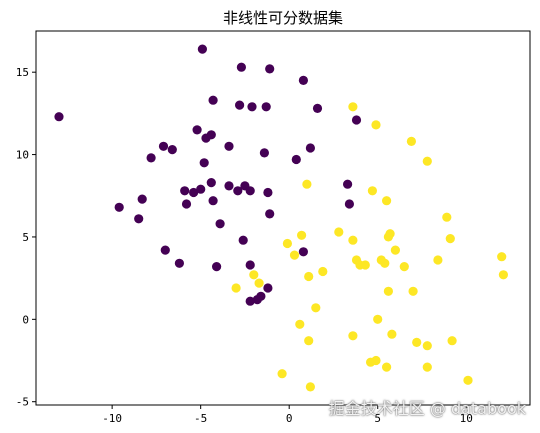 The image size is (540, 433). I want to click on y-axis: -5 0 5 10 15, so click(26, 237).